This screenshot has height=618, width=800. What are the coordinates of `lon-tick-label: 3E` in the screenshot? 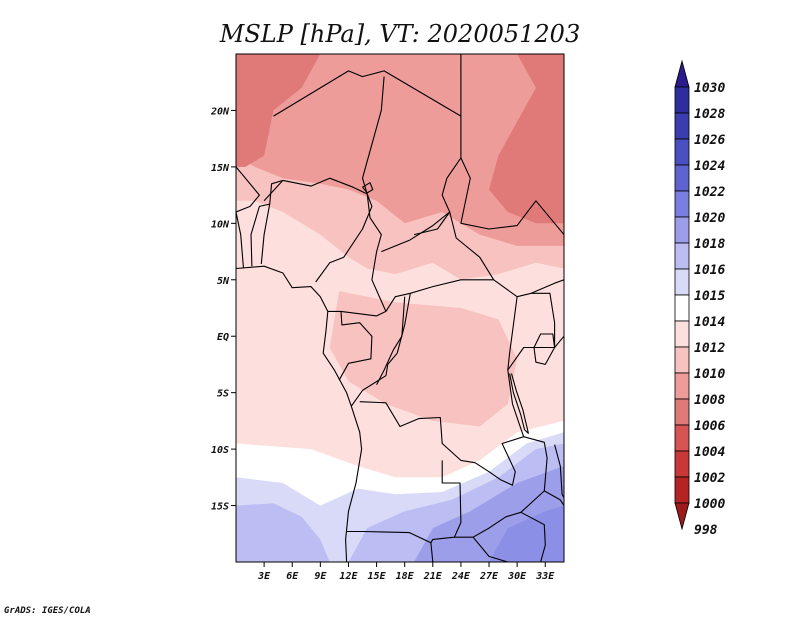 It's located at (264, 576).